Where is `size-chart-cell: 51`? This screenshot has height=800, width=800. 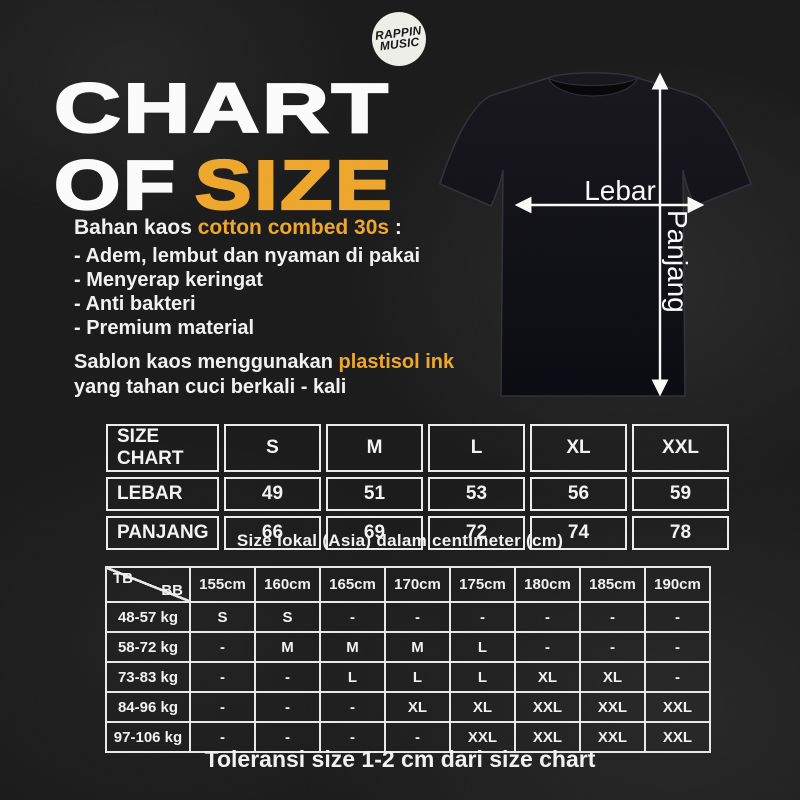
size-chart-cell: 51 is located at coordinates (374, 494).